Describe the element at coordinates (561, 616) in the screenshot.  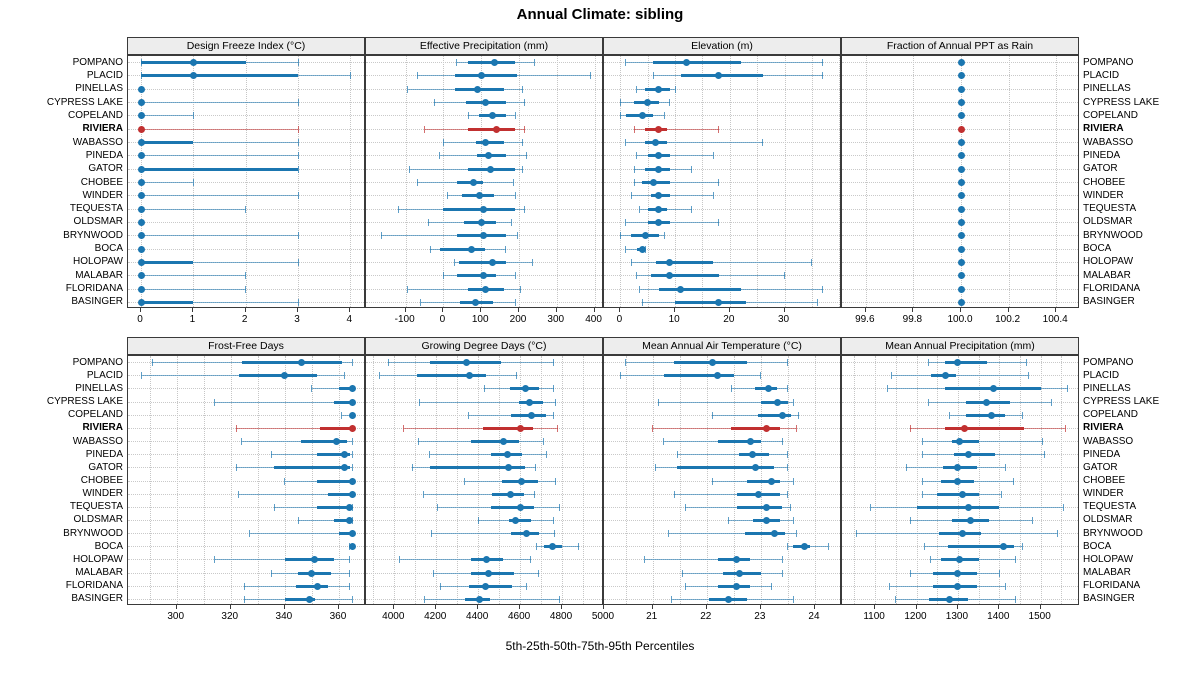
I see `axis-tick-label: 4800` at that location.